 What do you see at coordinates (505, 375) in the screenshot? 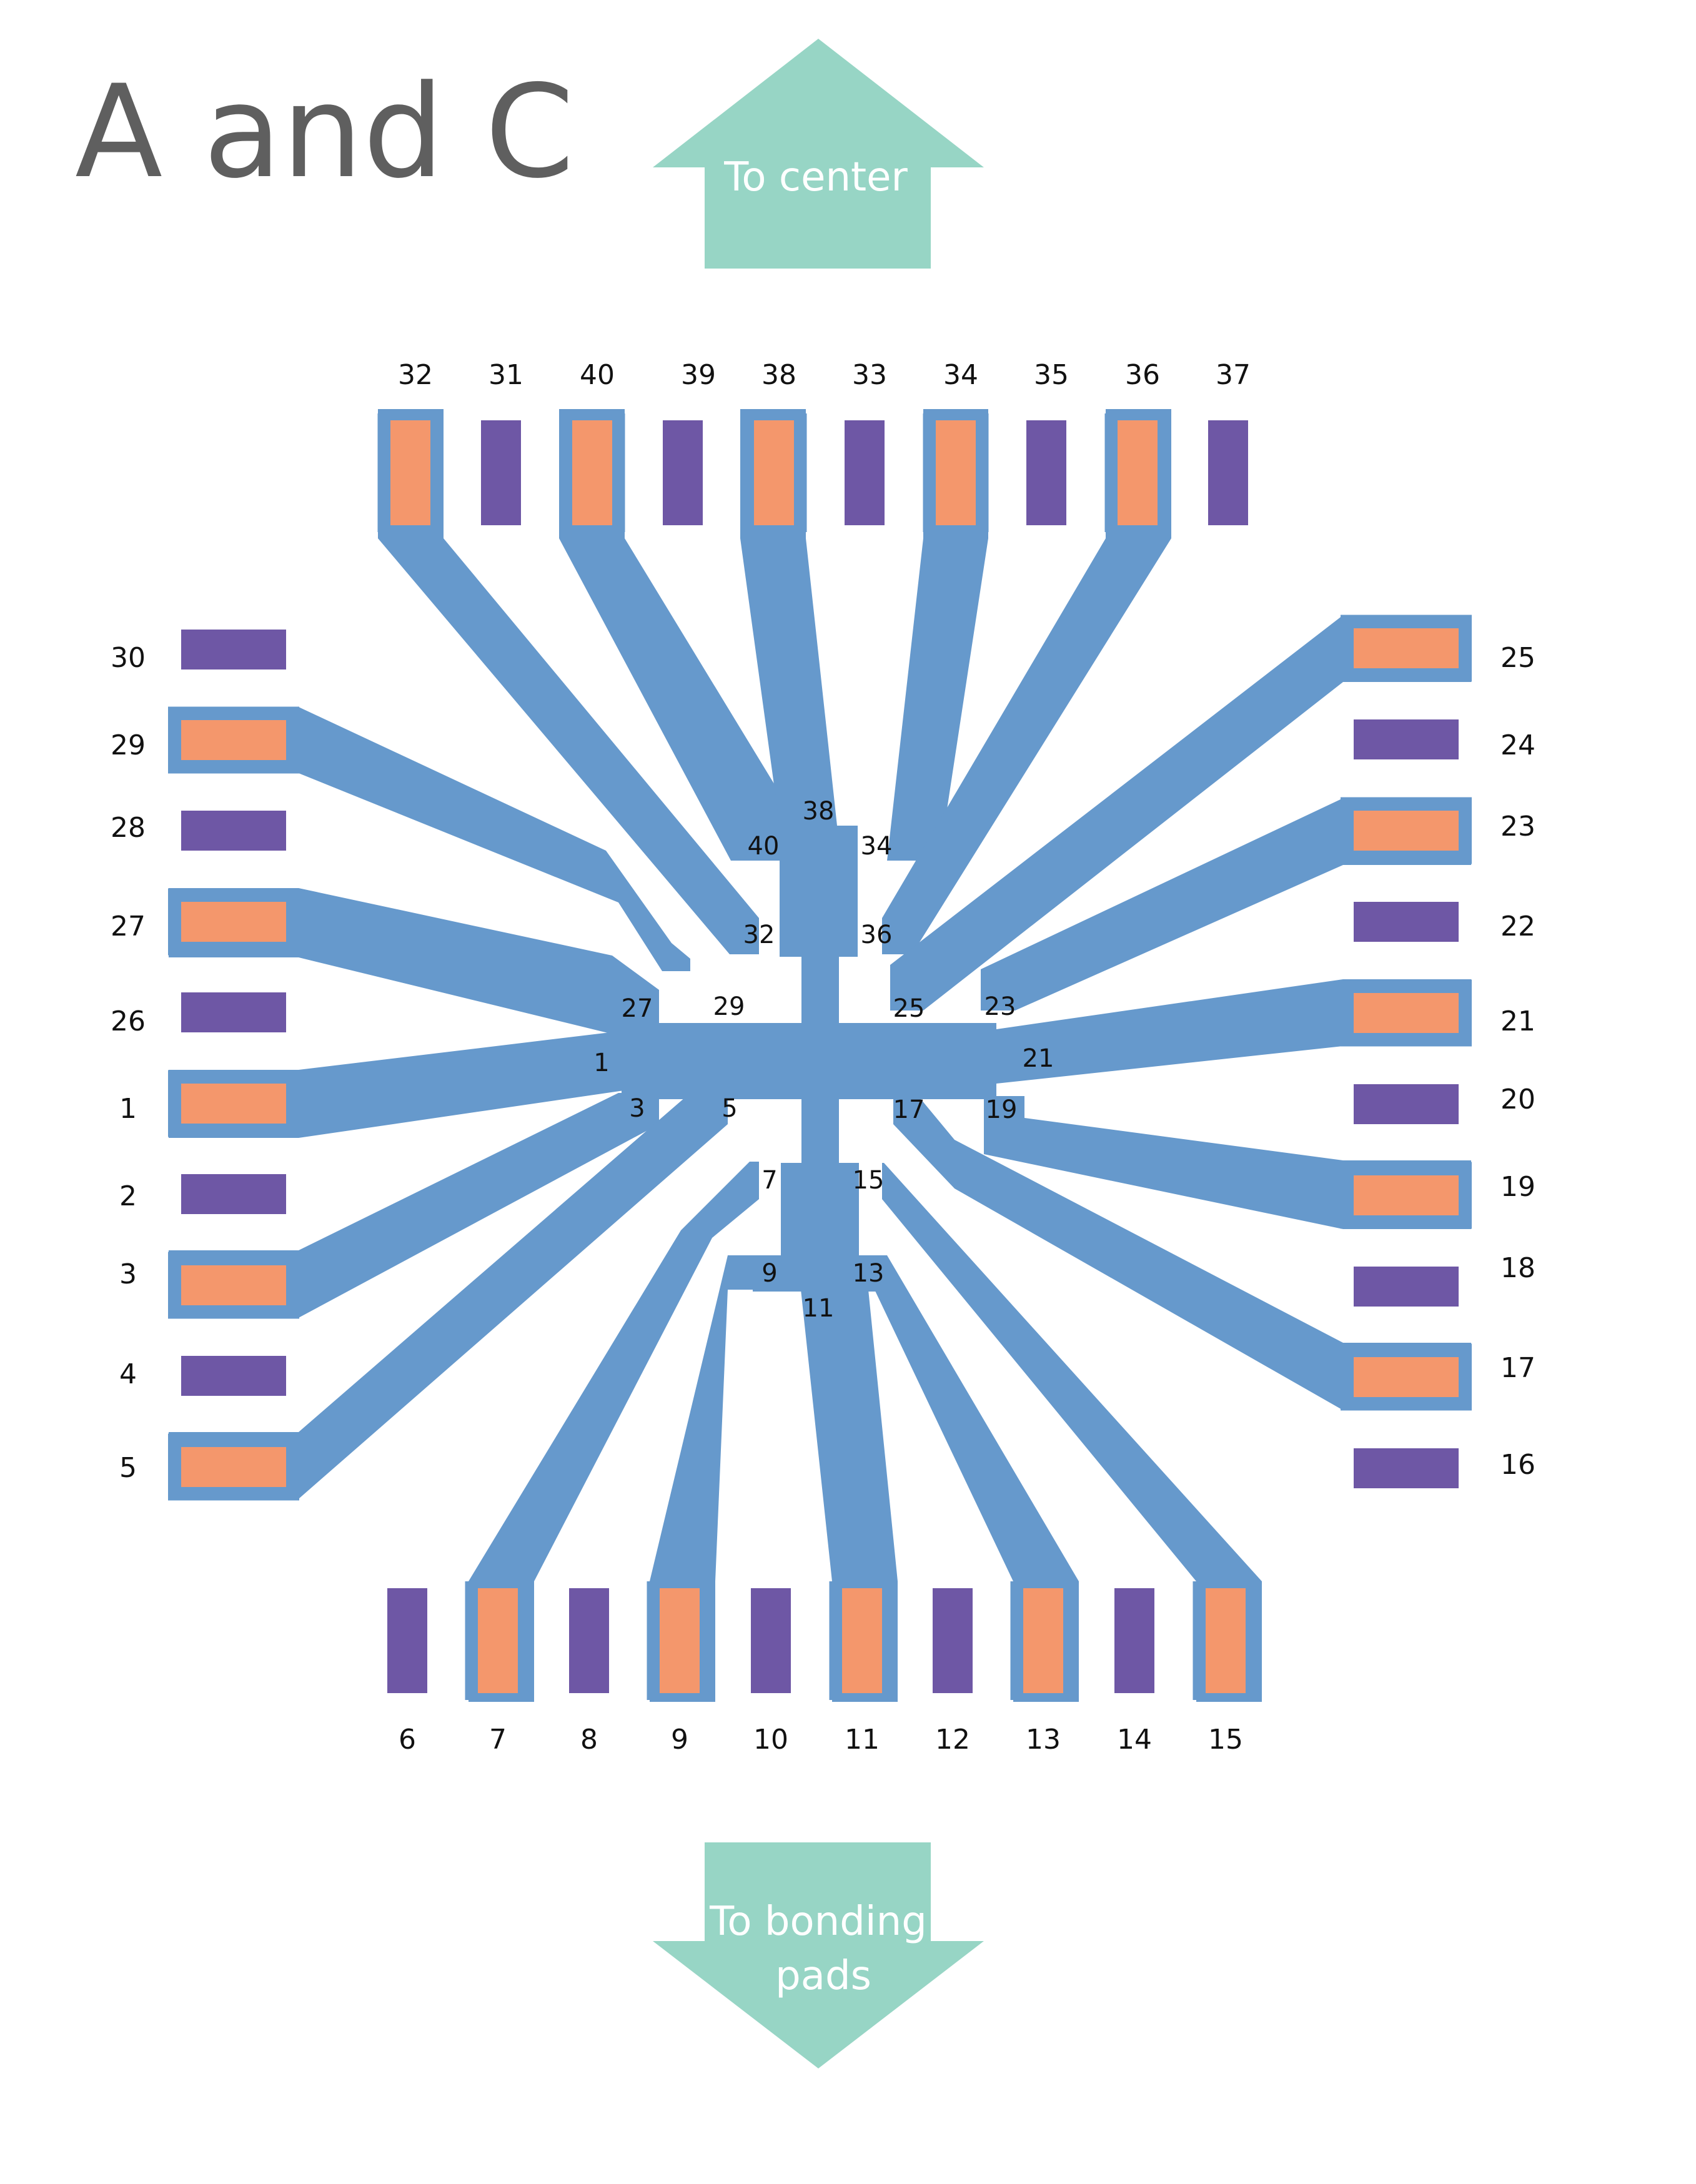
I see `pad-label-top-31: 31` at bounding box center [505, 375].